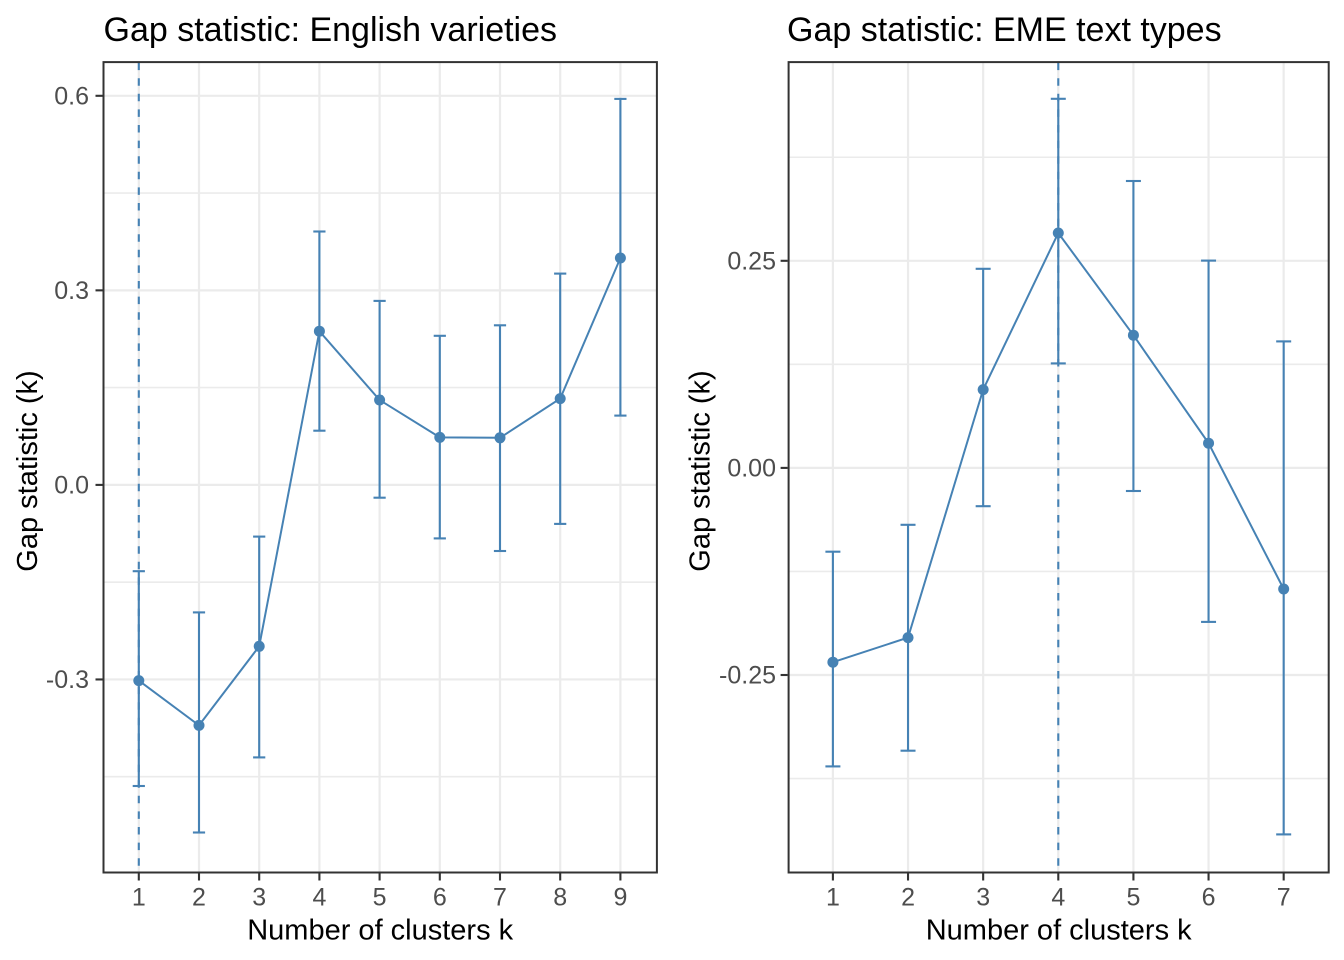 The image size is (1344, 960). What do you see at coordinates (1004, 30) in the screenshot?
I see `svg-text: Gap statistic: EME text types` at bounding box center [1004, 30].